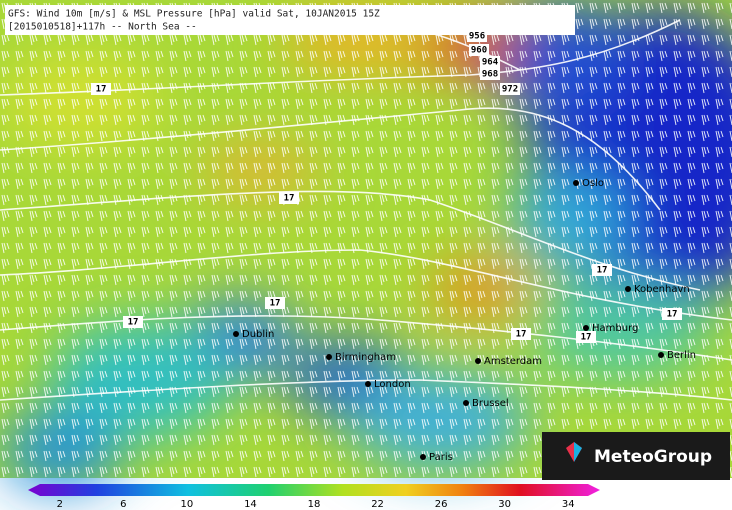 The image size is (732, 510). I want to click on legend-tick-label: 22, so click(377, 504).